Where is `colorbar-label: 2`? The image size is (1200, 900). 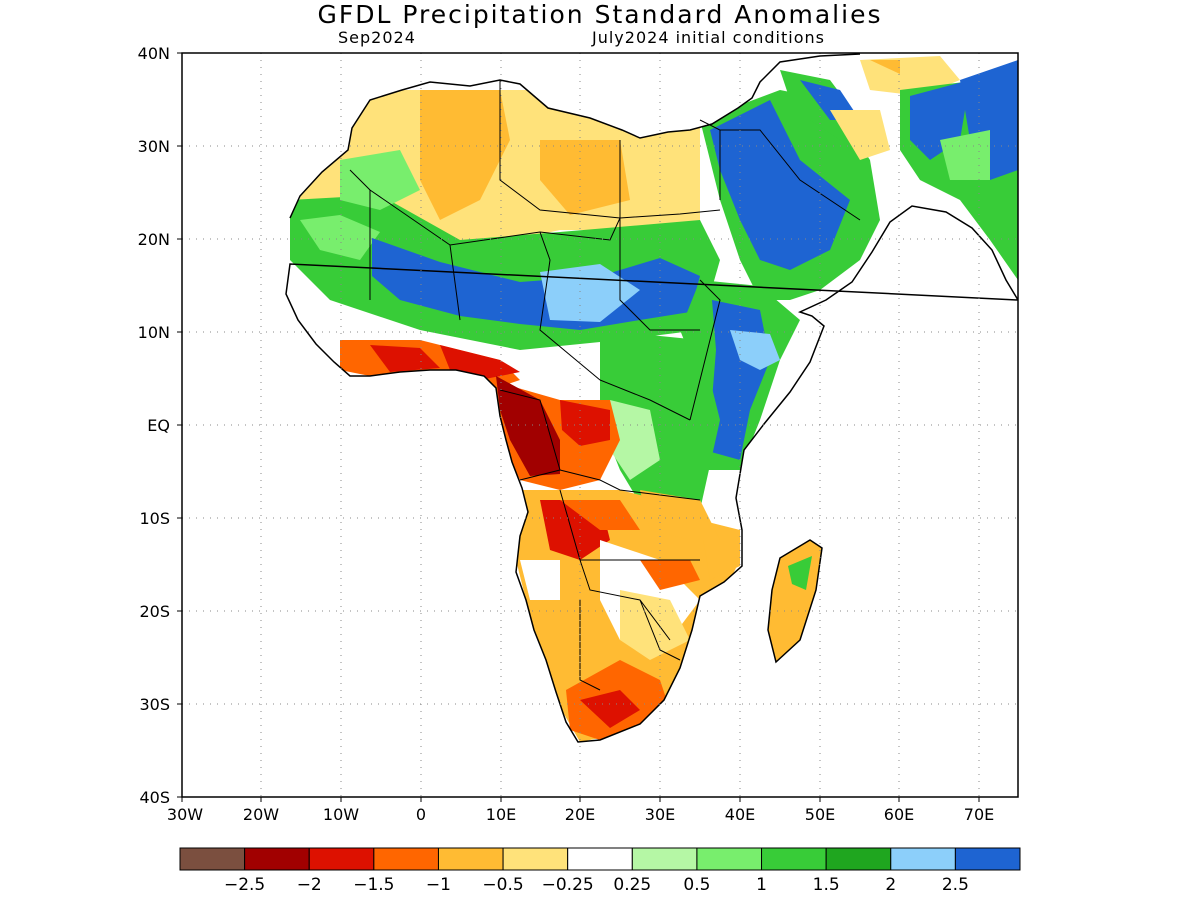
colorbar-label: 2 is located at coordinates (890, 885).